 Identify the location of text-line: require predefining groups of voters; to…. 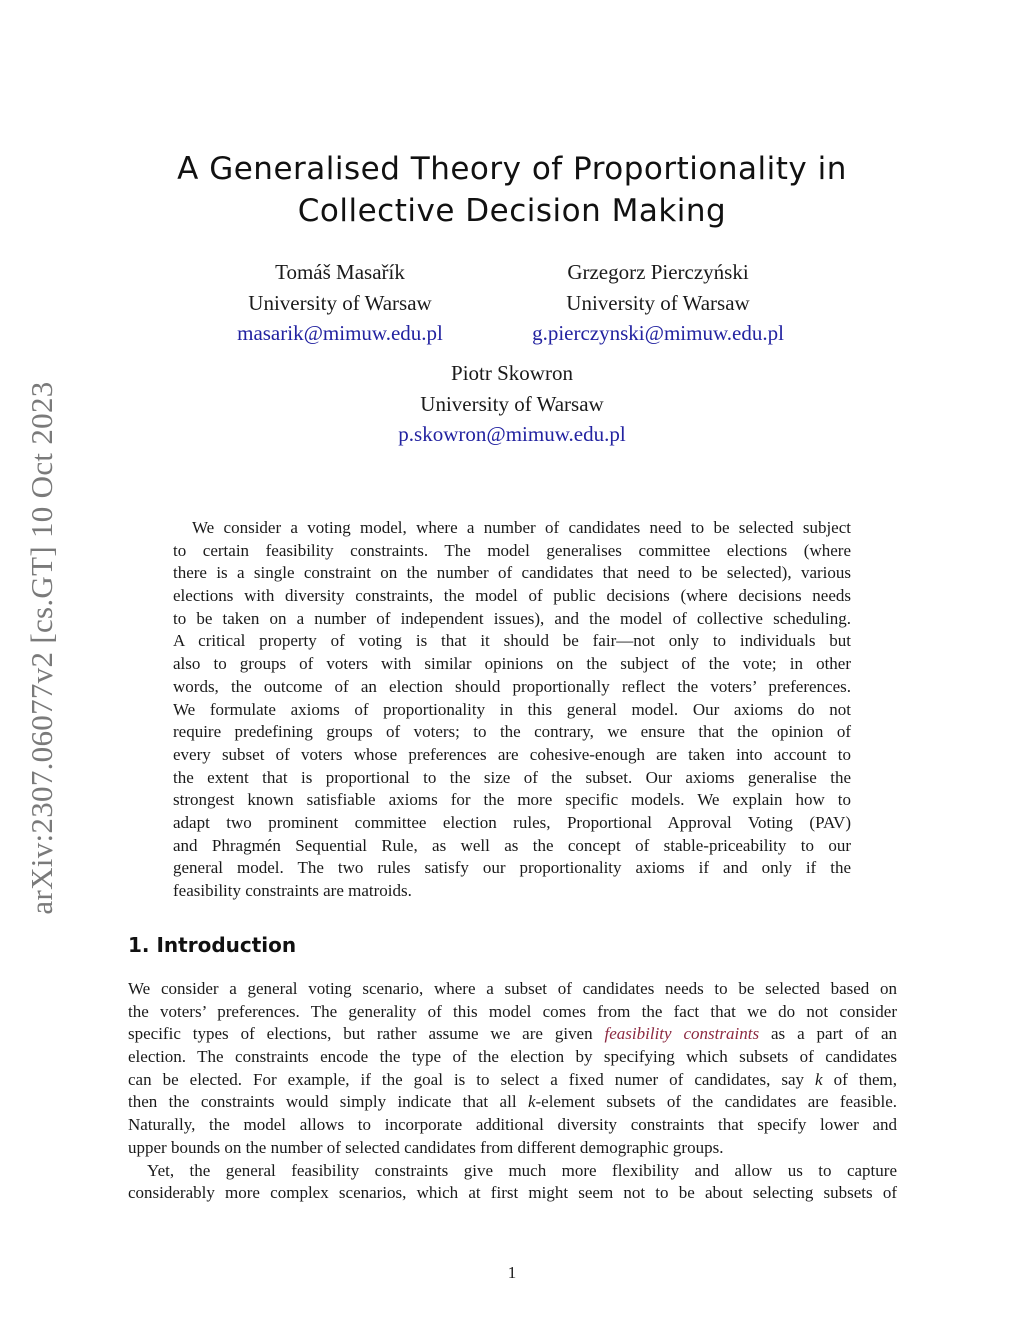
(512, 732).